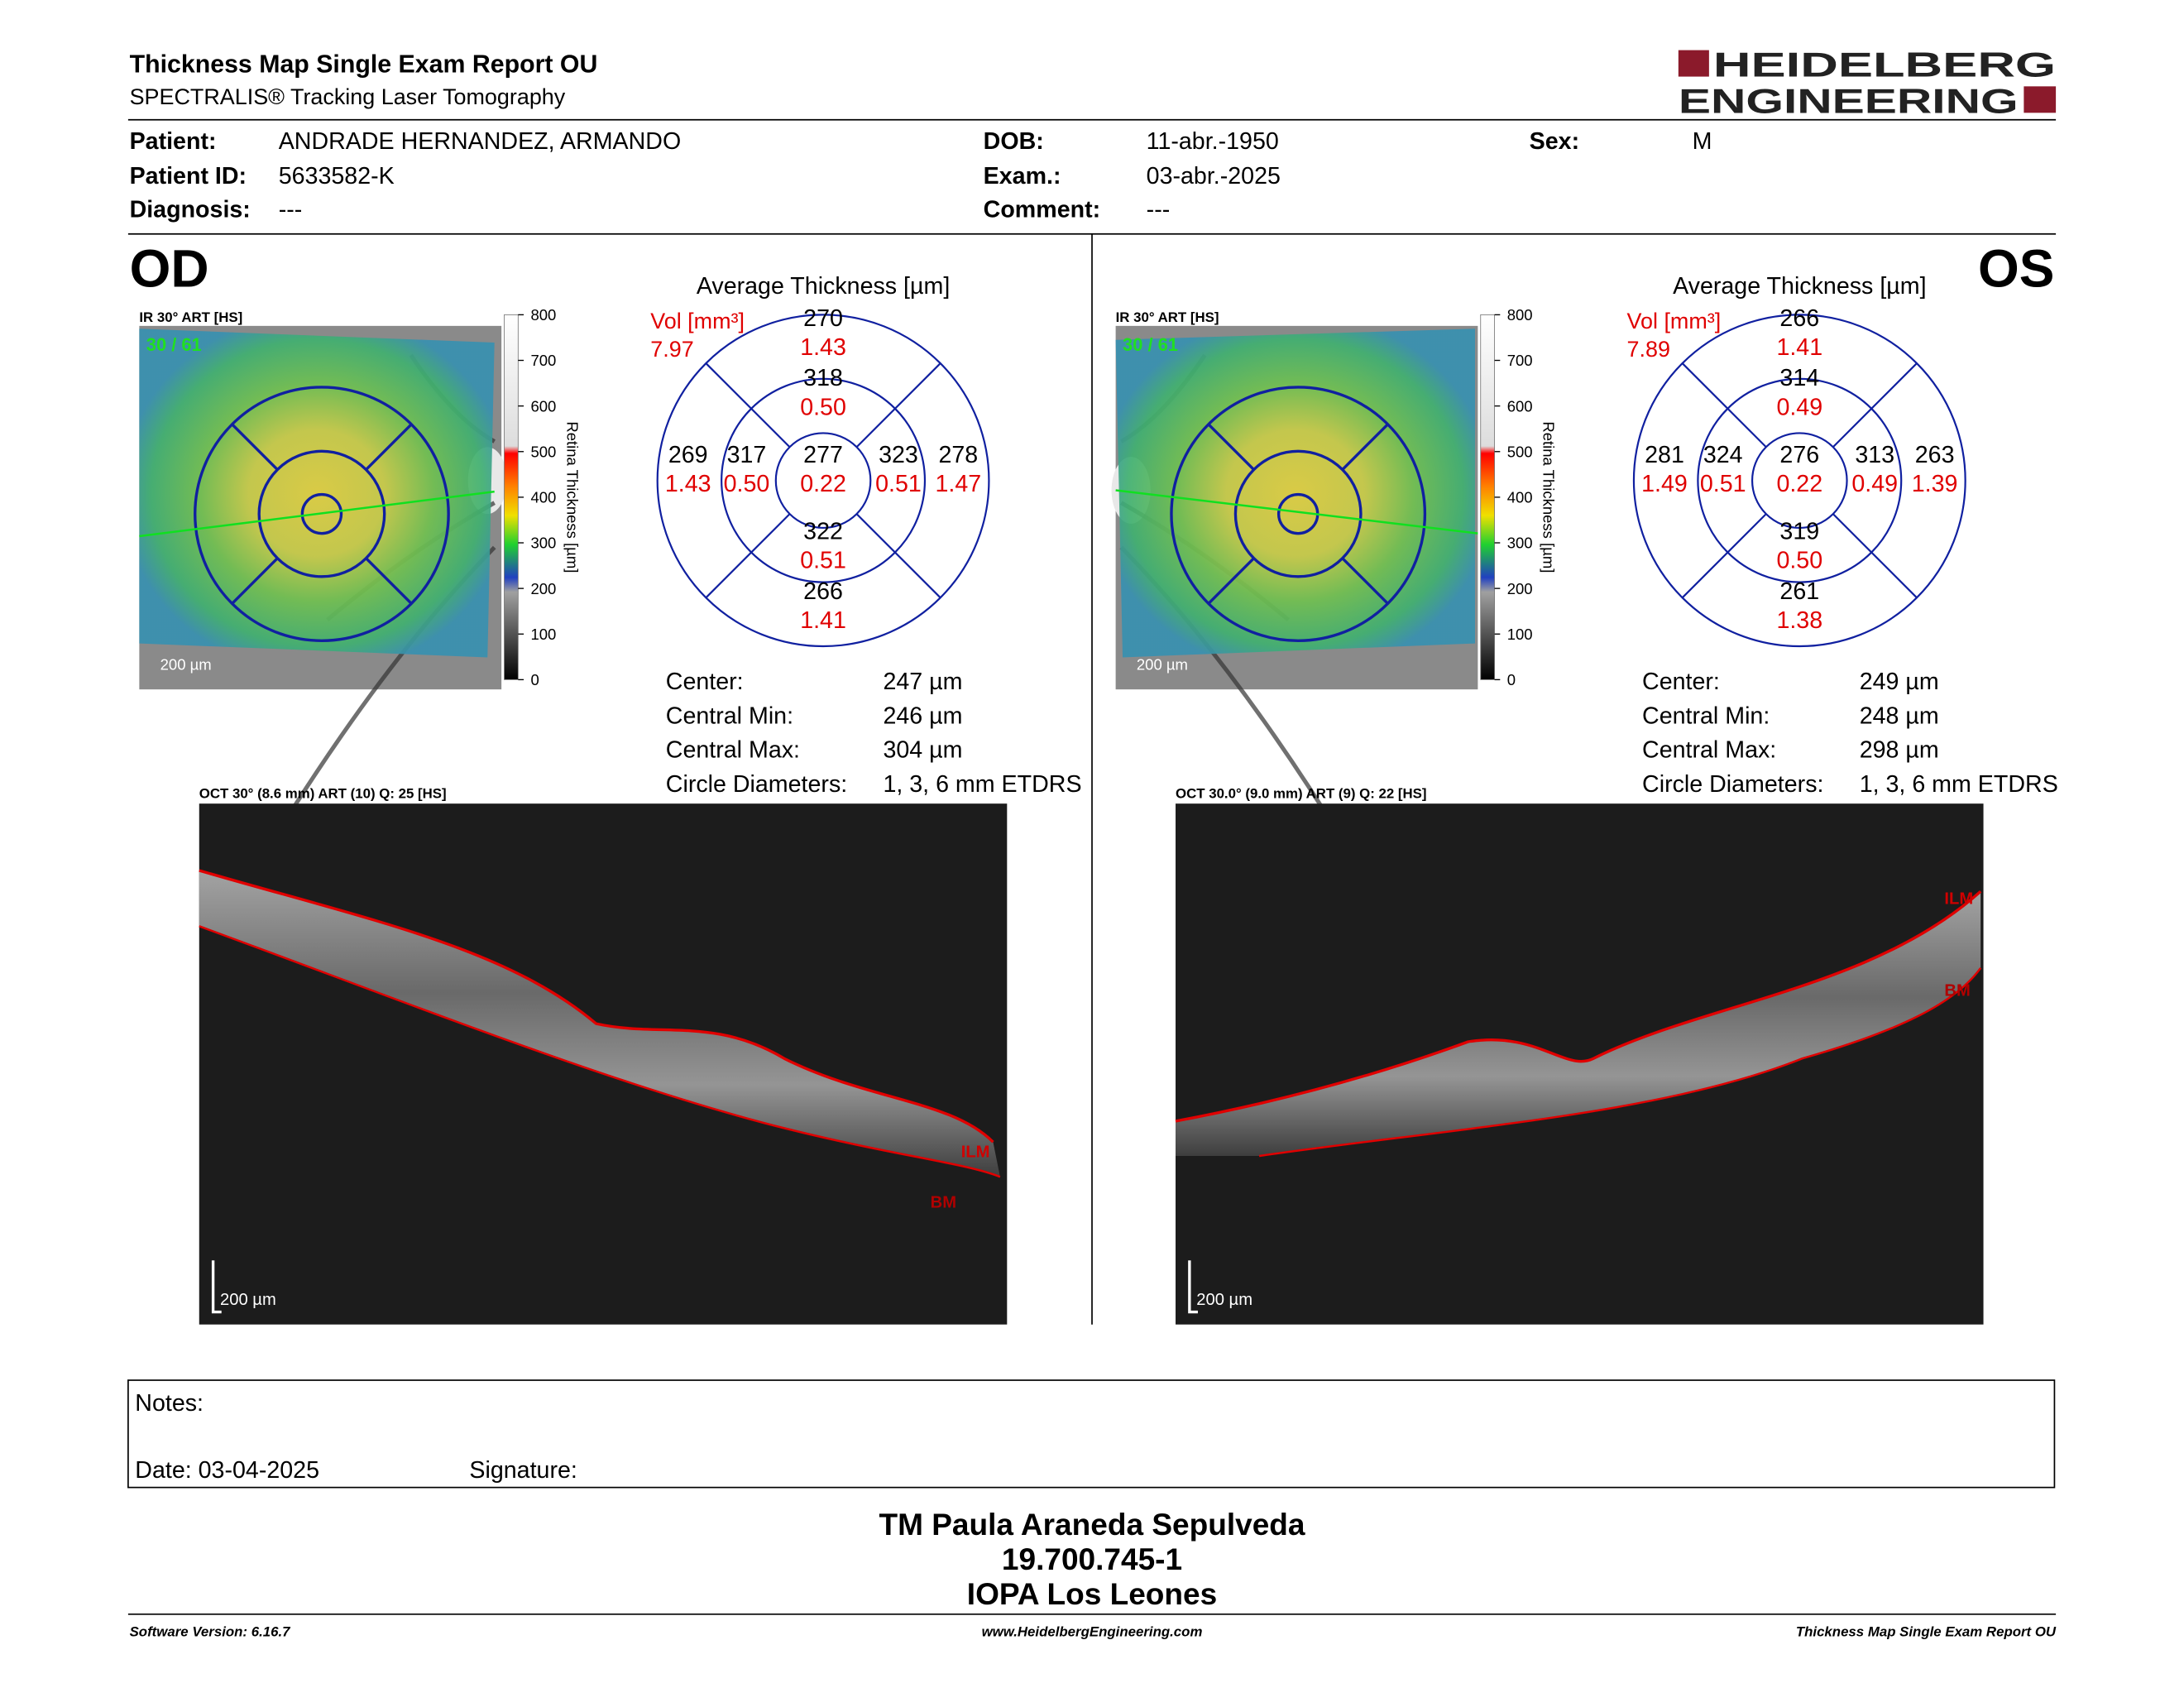 Image resolution: width=2184 pixels, height=1688 pixels. I want to click on field-label: Patient ID:, so click(188, 176).